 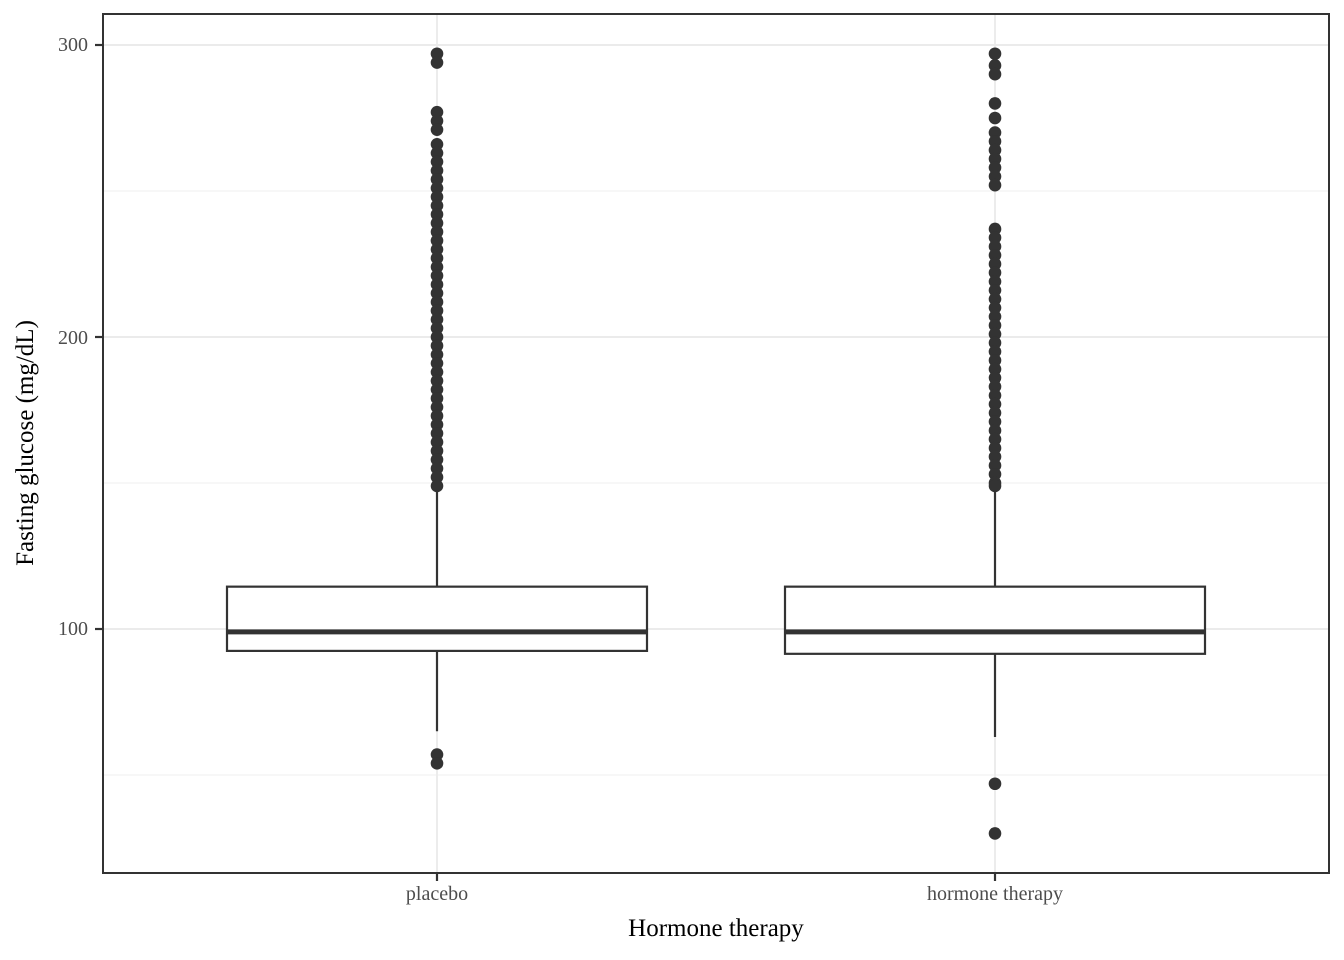 What do you see at coordinates (437, 618) in the screenshot?
I see `box-placebo` at bounding box center [437, 618].